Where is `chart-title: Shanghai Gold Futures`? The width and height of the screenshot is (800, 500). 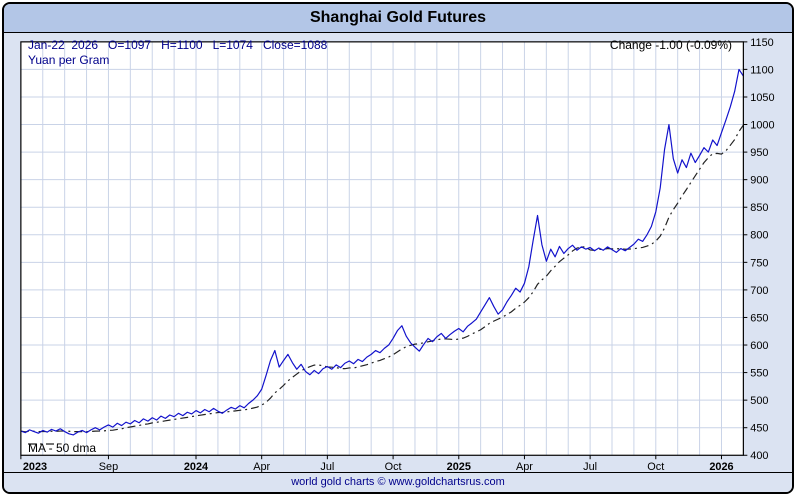
chart-title: Shanghai Gold Futures is located at coordinates (397, 17).